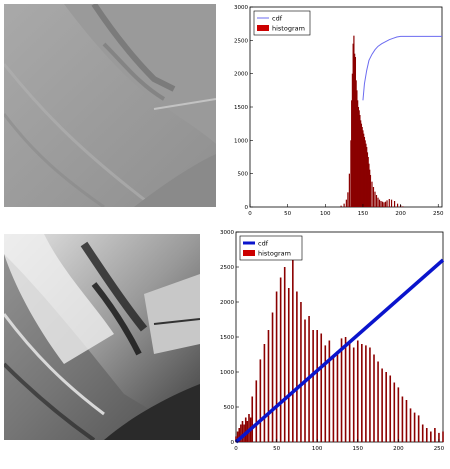  I want to click on legend-label-histogram: histogram, so click(274, 254).